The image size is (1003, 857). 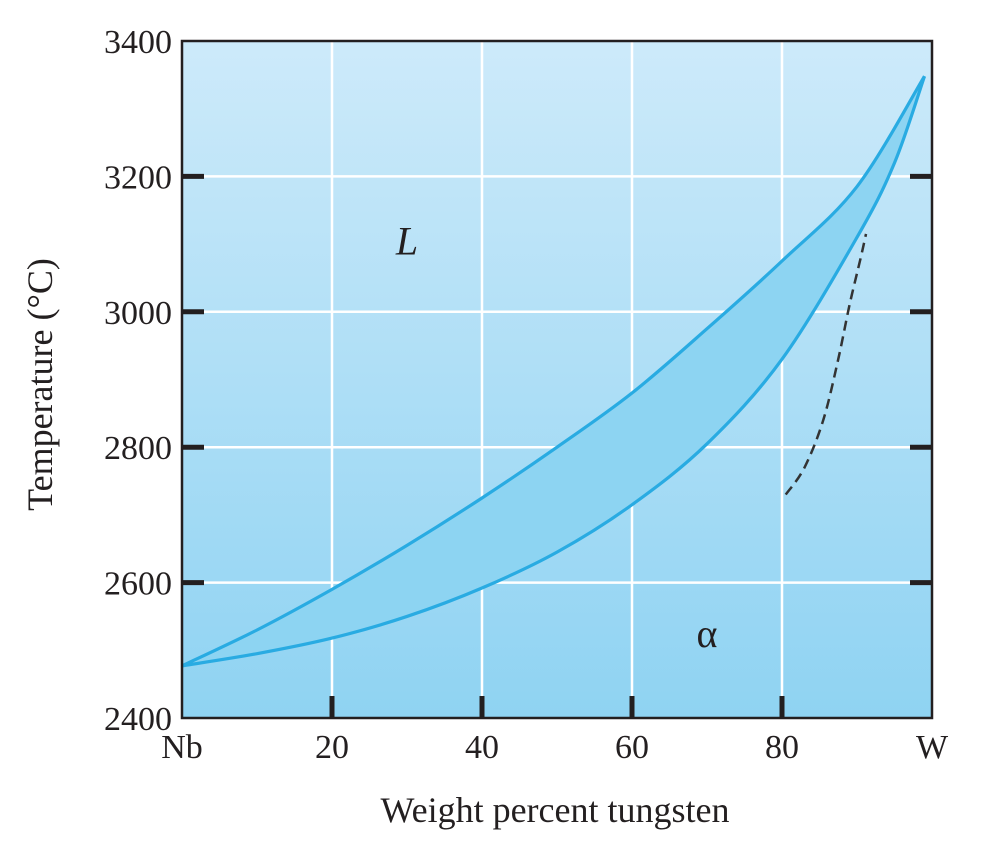 What do you see at coordinates (932, 747) in the screenshot?
I see `x-tick-label: W` at bounding box center [932, 747].